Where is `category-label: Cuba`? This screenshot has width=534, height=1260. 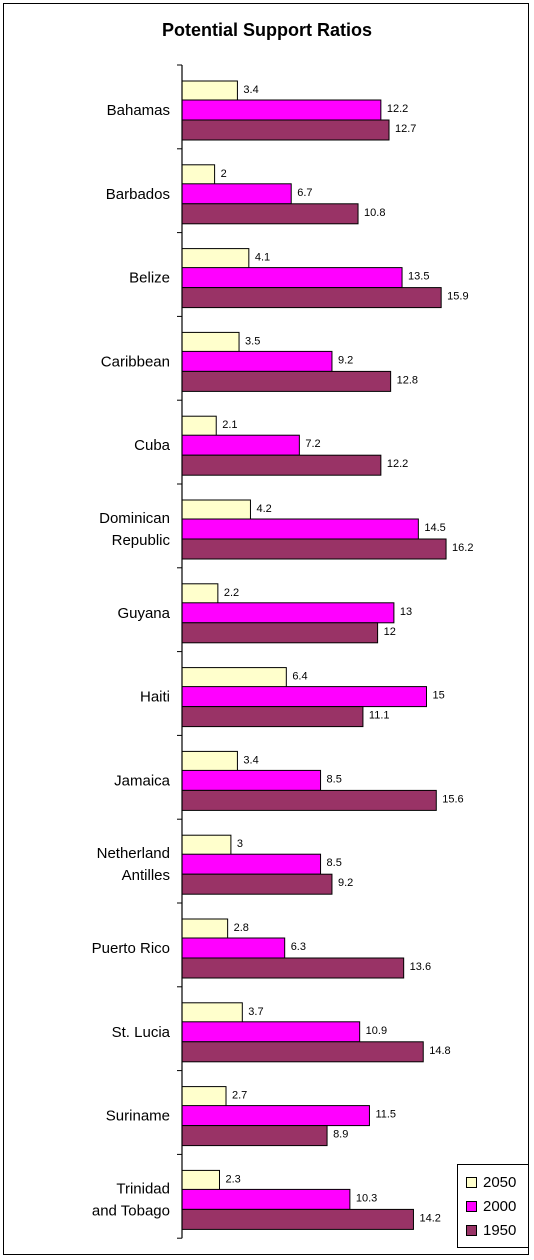 category-label: Cuba is located at coordinates (152, 445).